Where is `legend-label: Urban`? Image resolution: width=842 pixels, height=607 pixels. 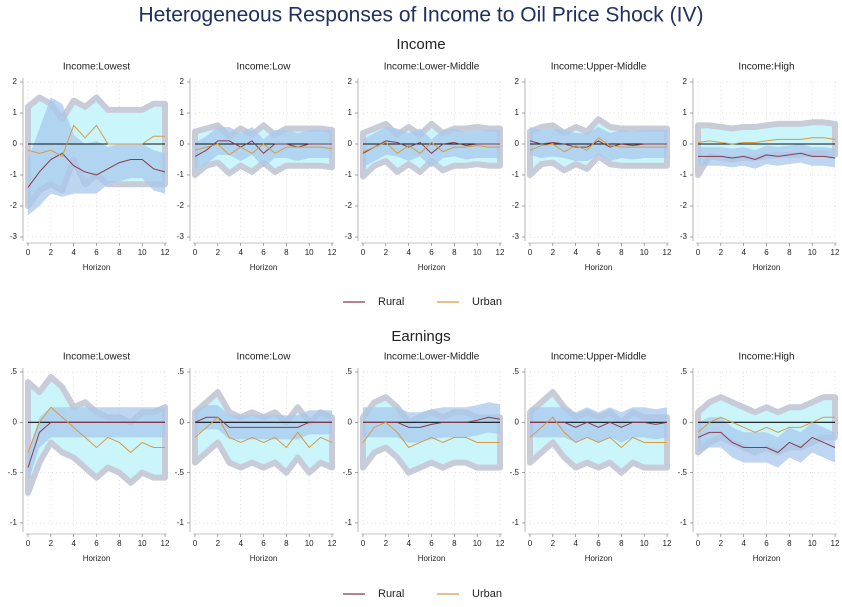 legend-label: Urban is located at coordinates (487, 594).